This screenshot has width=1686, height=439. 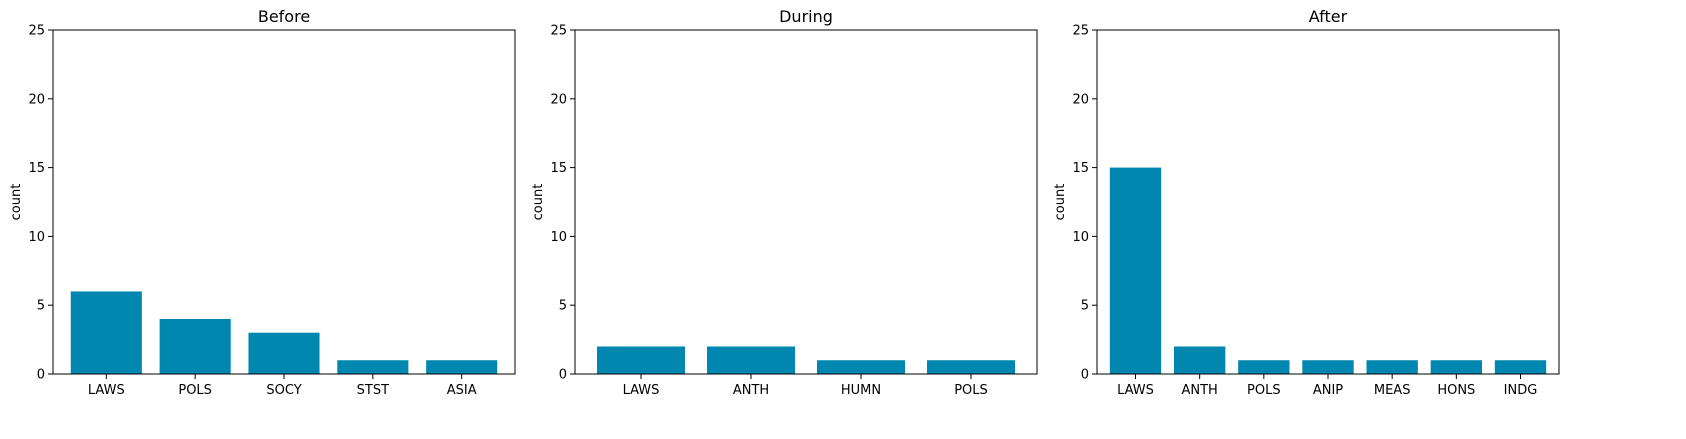 What do you see at coordinates (1456, 367) in the screenshot?
I see `bar-hons` at bounding box center [1456, 367].